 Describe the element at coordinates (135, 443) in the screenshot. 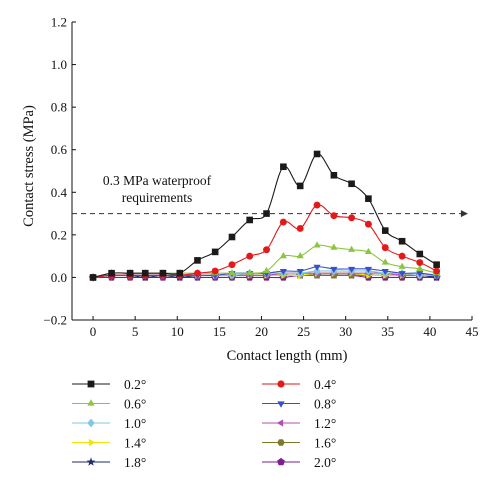

I see `legend-label: 1.4°` at that location.